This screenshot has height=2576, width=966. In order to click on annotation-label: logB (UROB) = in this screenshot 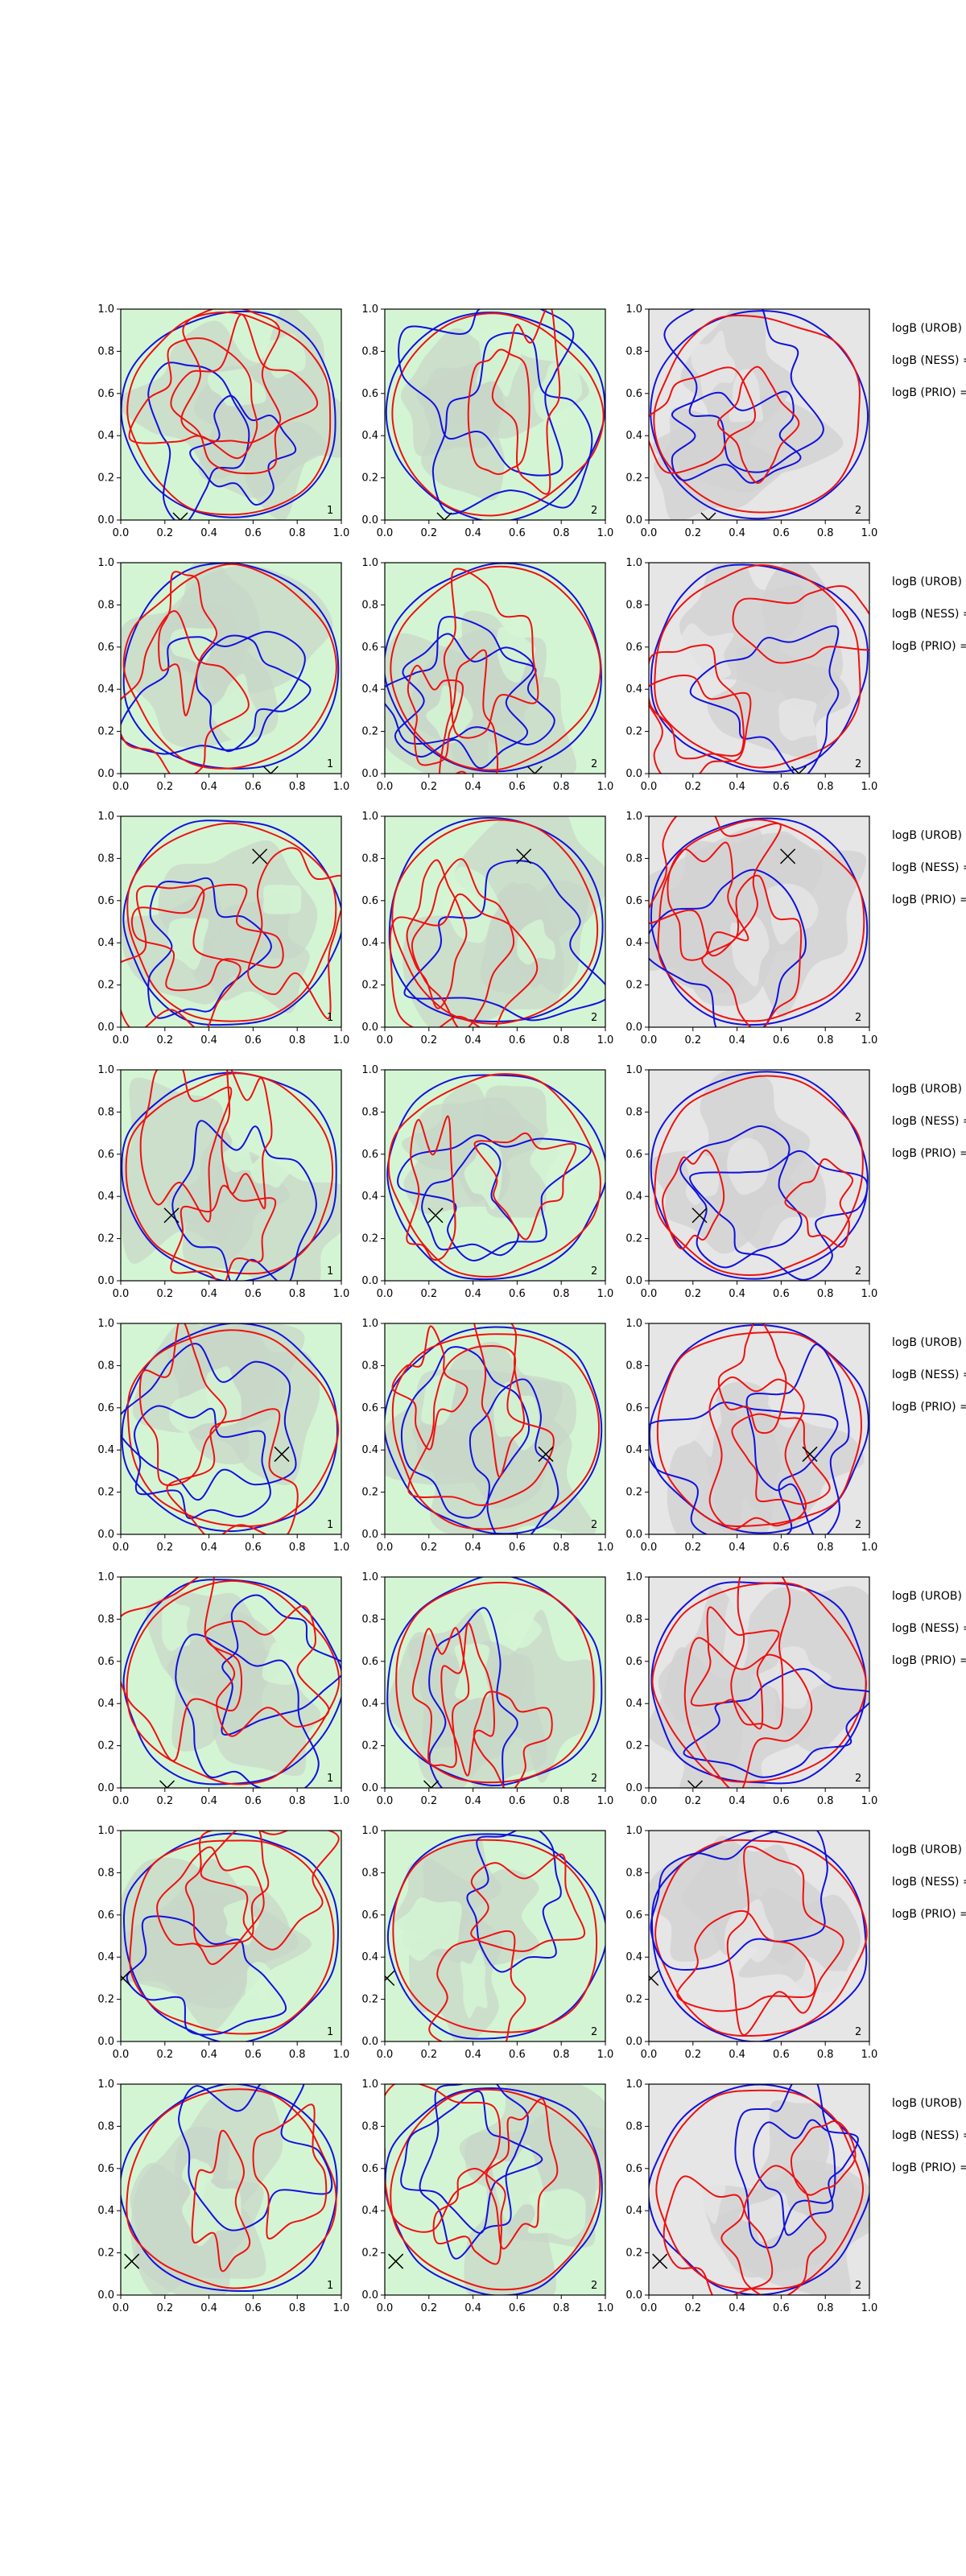, I will do `click(929, 2103)`.